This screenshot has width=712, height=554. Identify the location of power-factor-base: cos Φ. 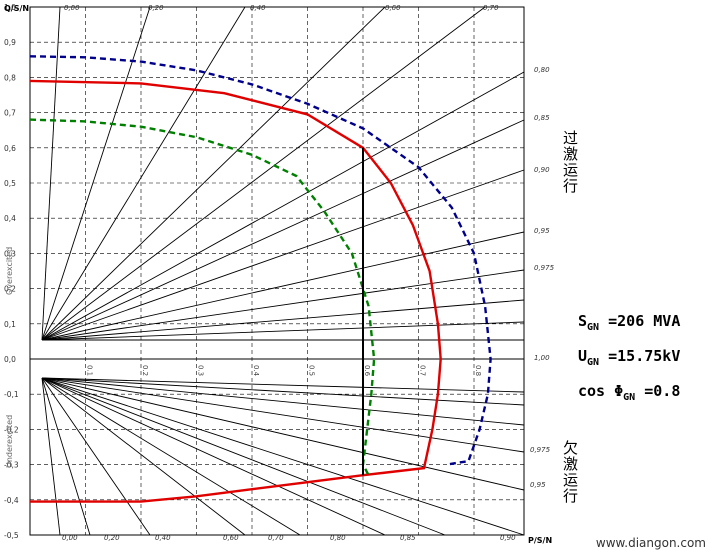
(601, 391).